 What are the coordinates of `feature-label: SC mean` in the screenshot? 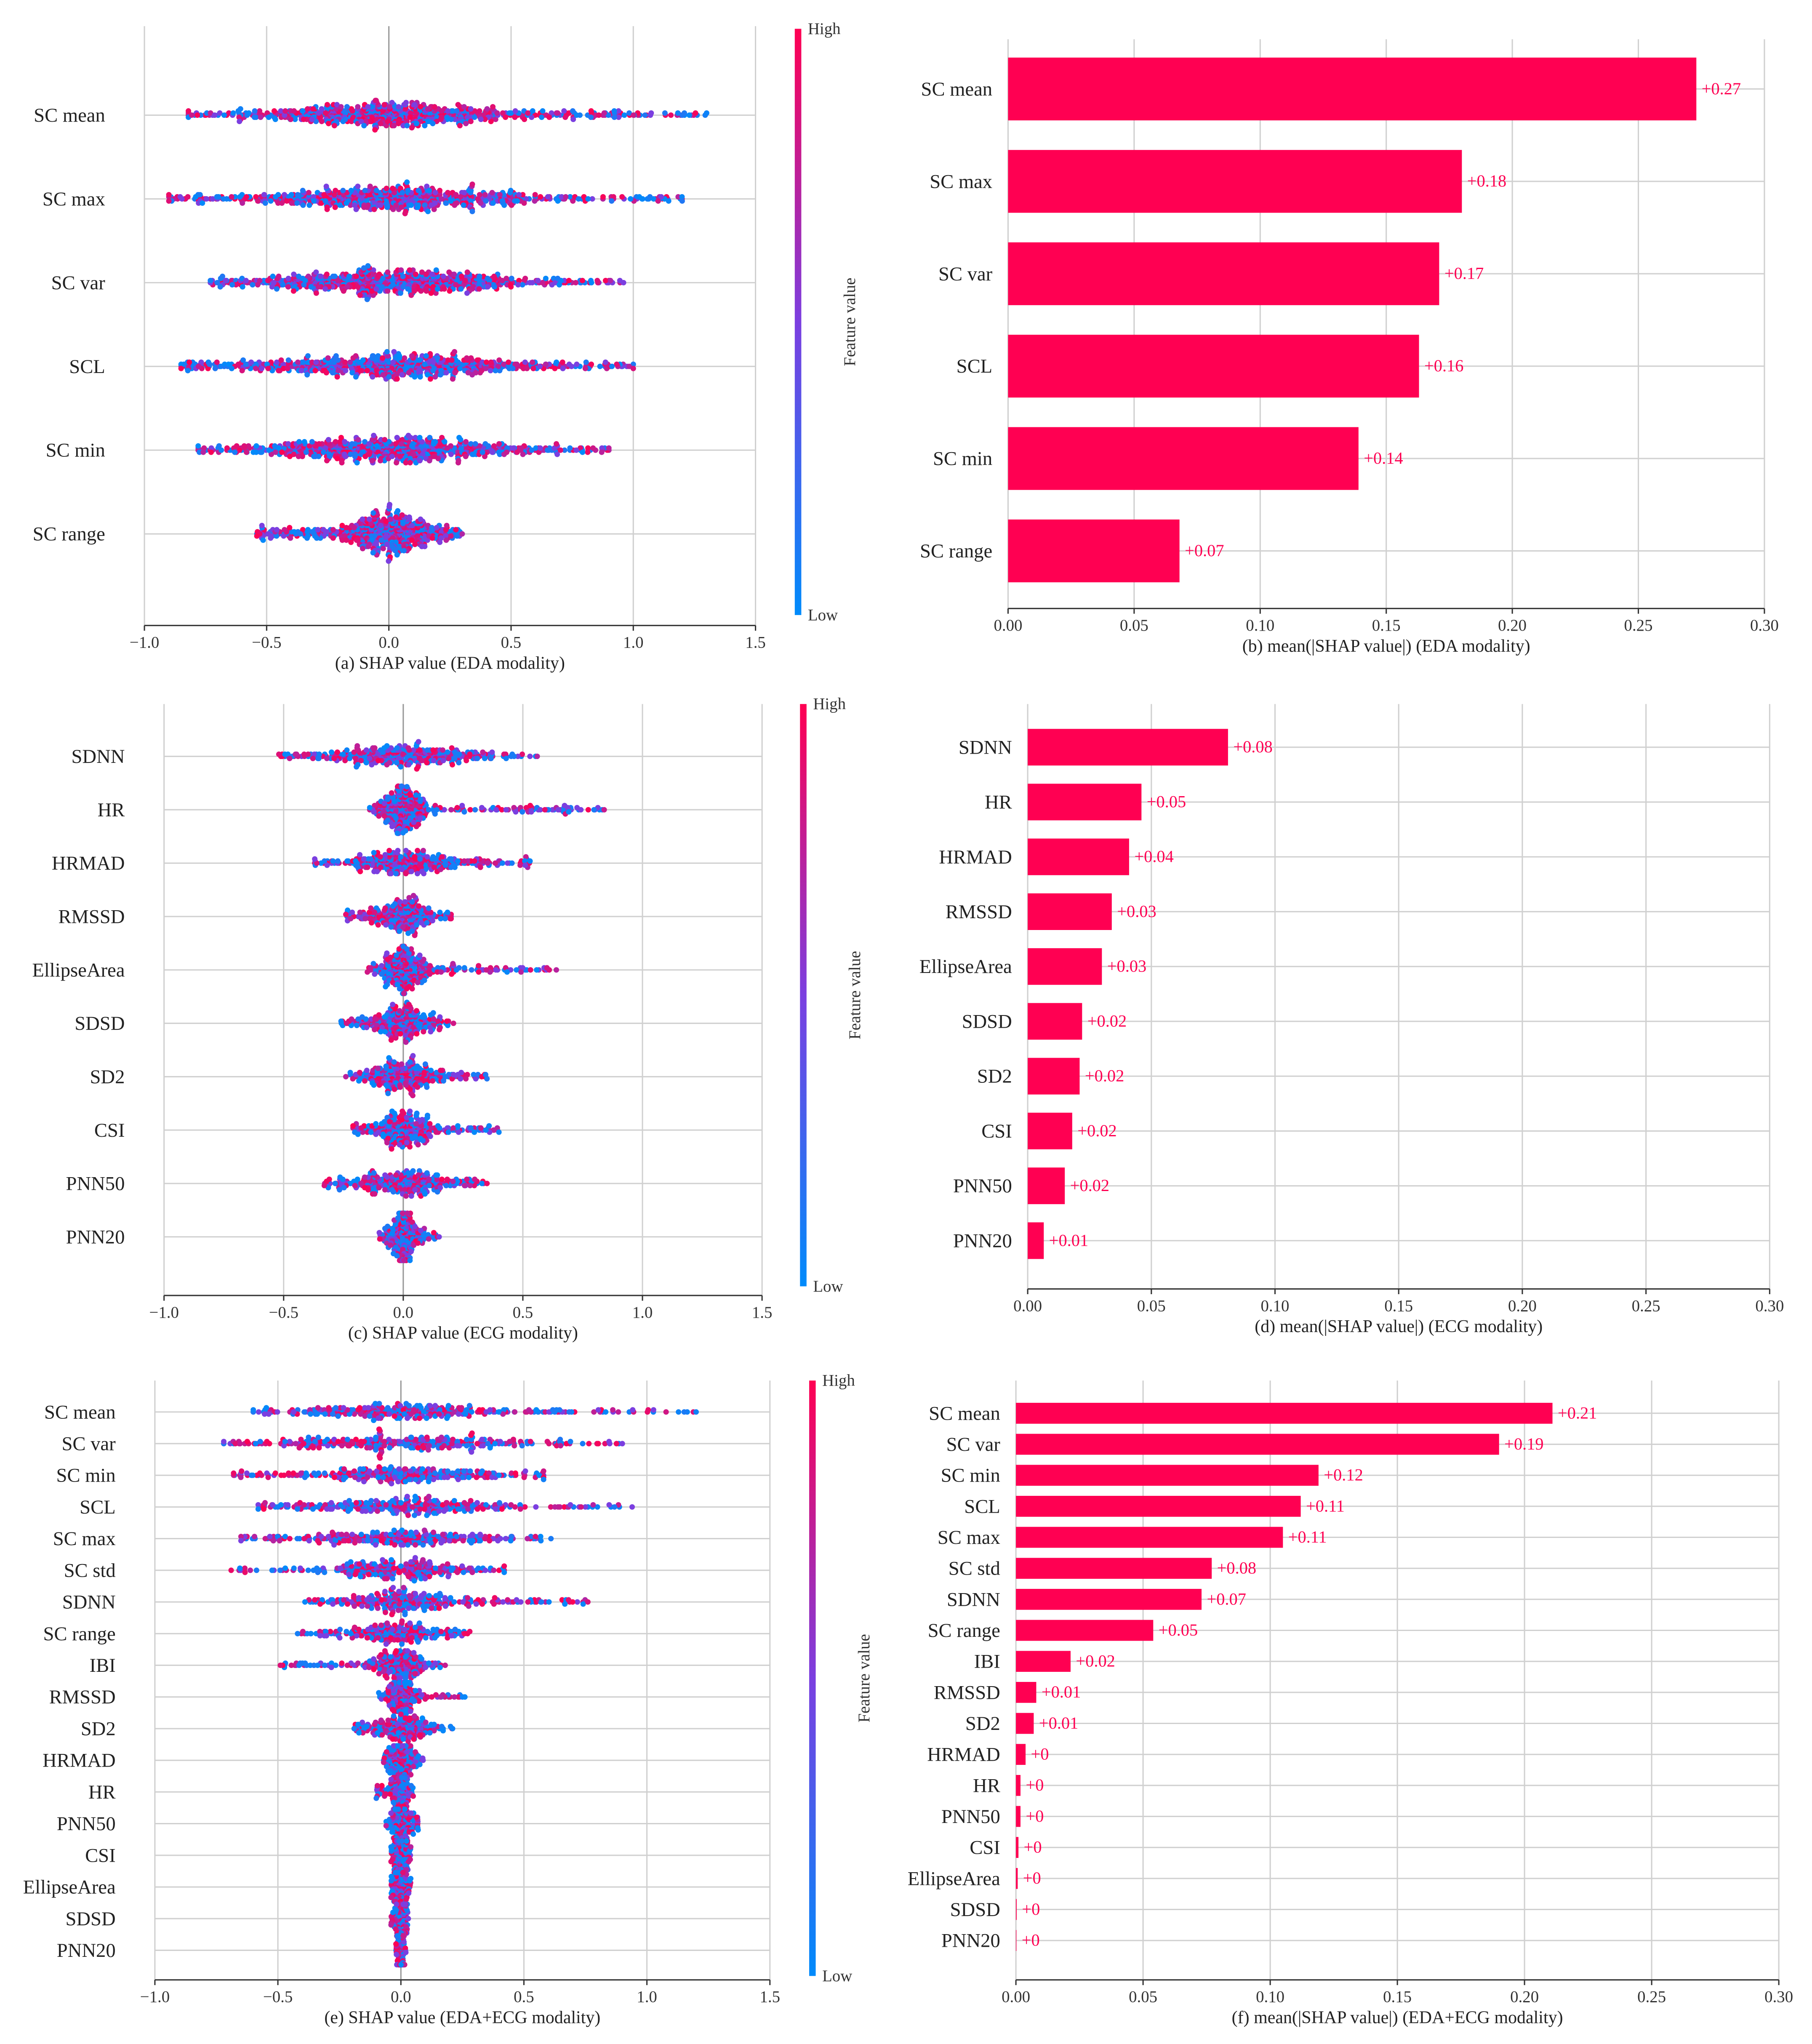 It's located at (957, 89).